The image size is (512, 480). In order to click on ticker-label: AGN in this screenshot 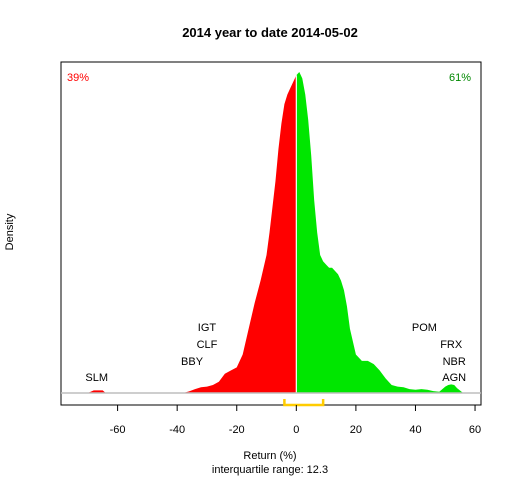, I will do `click(454, 378)`.